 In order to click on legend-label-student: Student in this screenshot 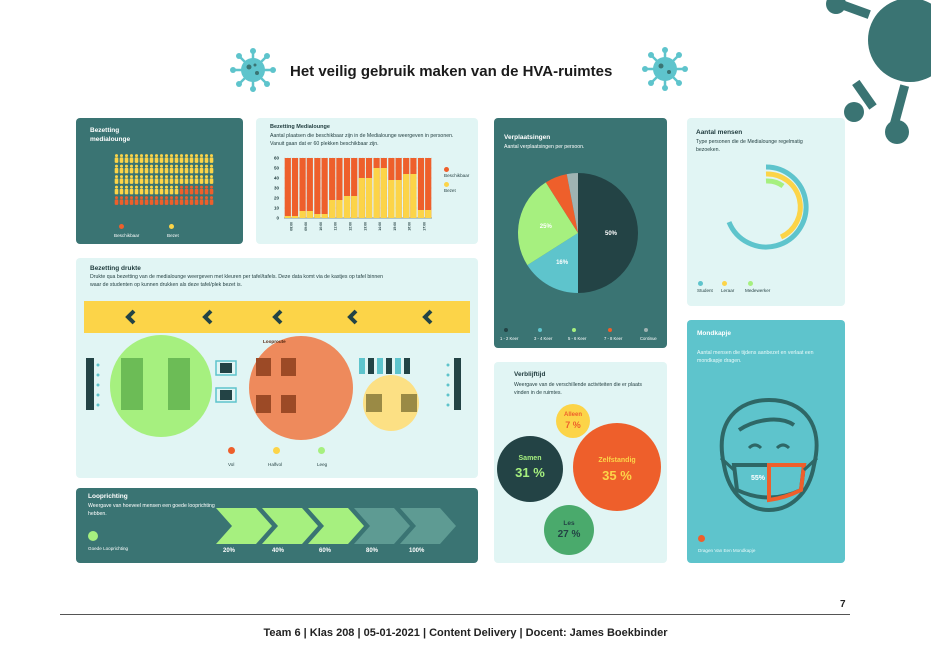, I will do `click(705, 290)`.